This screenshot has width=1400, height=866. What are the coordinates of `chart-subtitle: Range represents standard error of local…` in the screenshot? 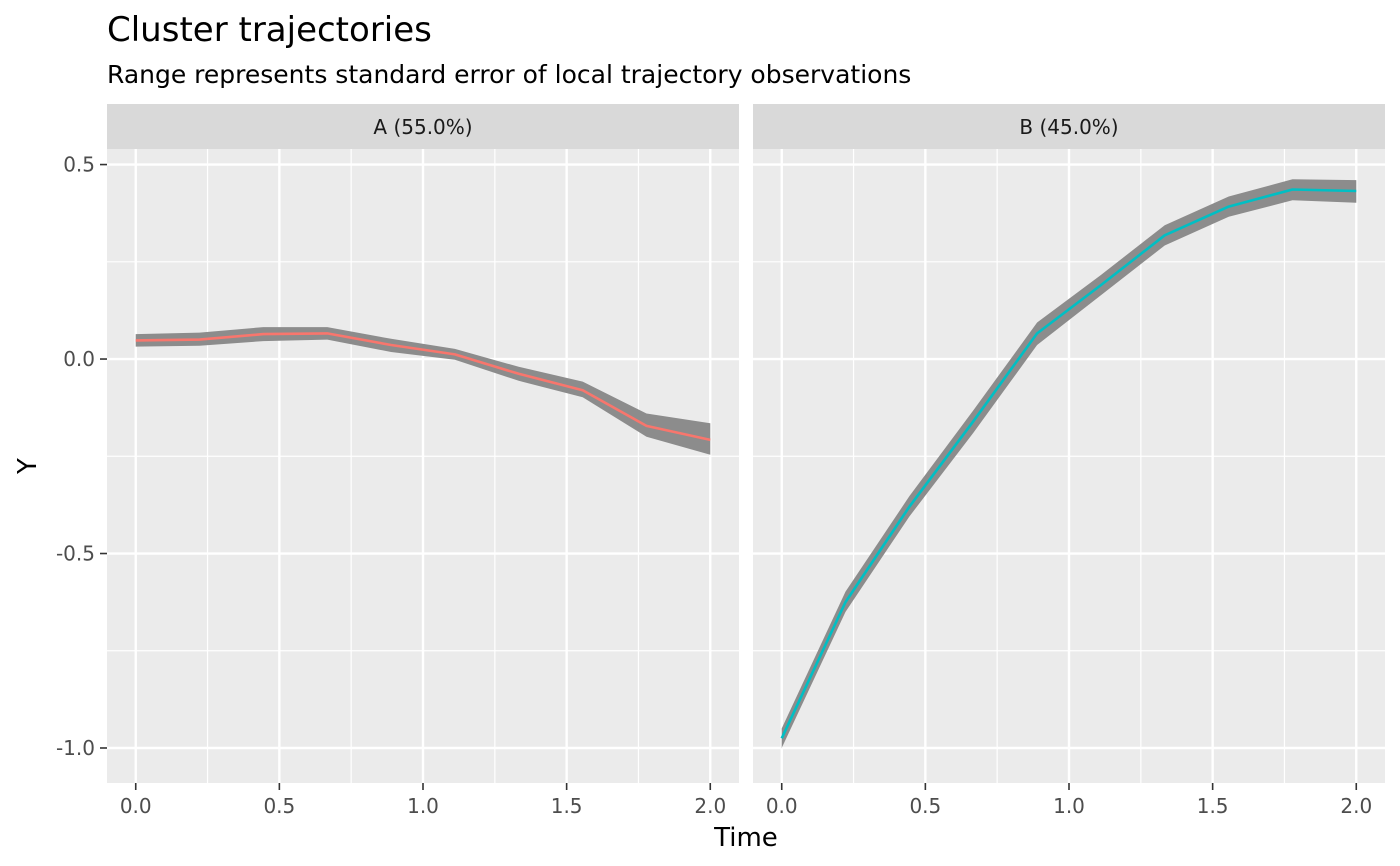 It's located at (509, 74).